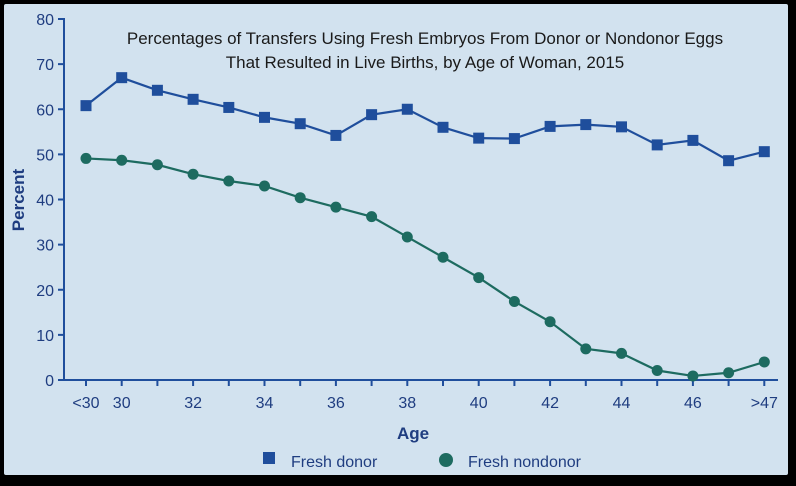 Image resolution: width=796 pixels, height=486 pixels. What do you see at coordinates (193, 403) in the screenshot?
I see `x-tick-label: 32` at bounding box center [193, 403].